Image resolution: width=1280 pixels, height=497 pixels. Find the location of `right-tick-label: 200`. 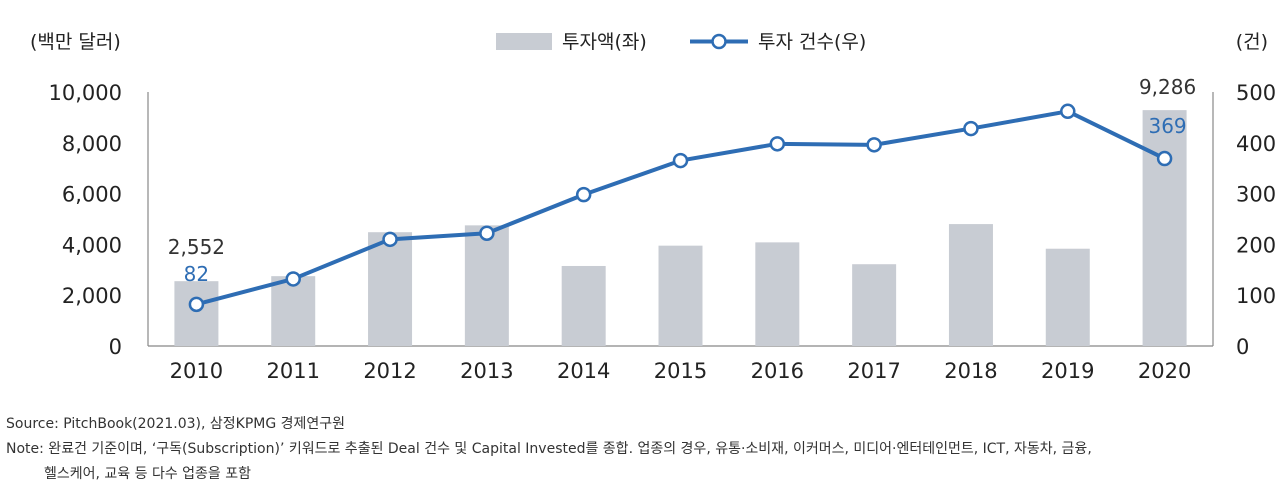

right-tick-label: 200 is located at coordinates (1256, 245).